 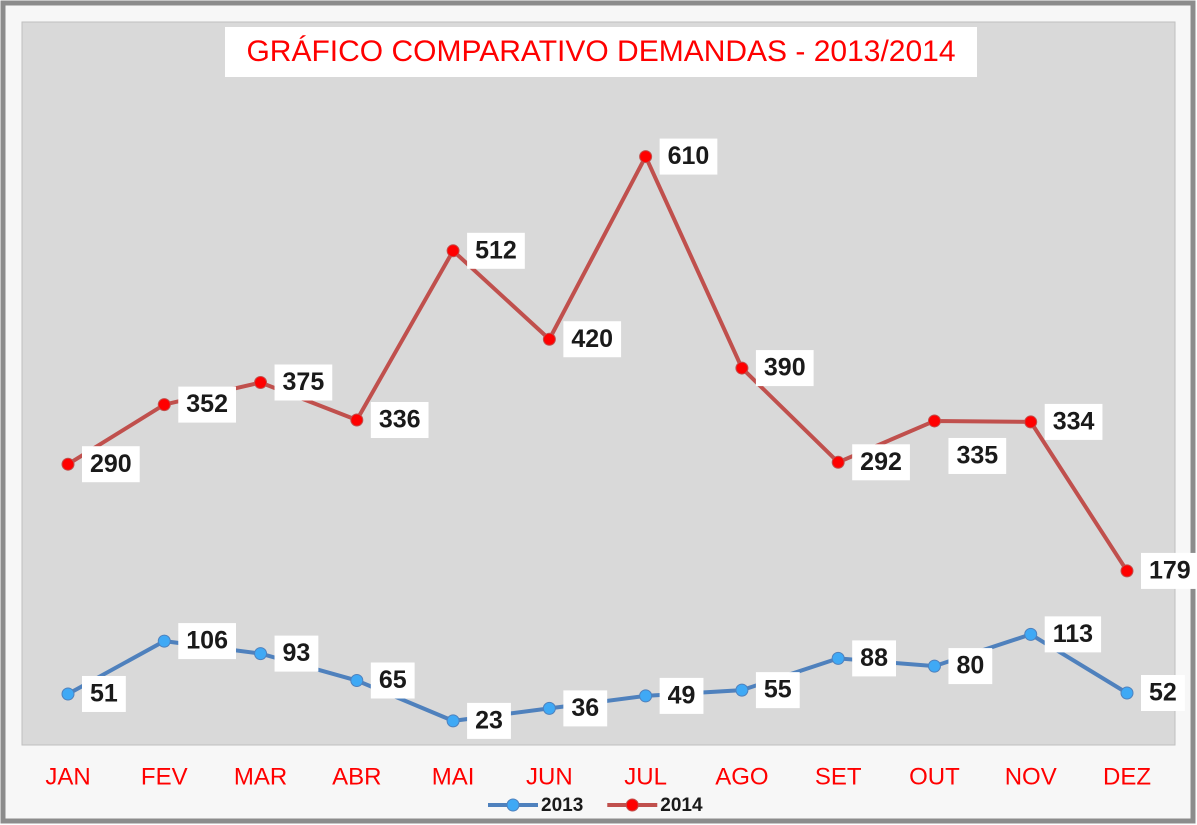 I want to click on data-label: 49, so click(x=681, y=695).